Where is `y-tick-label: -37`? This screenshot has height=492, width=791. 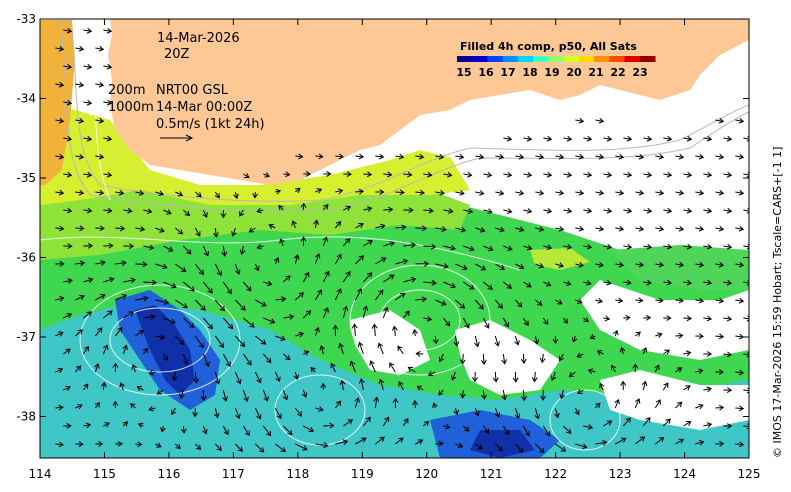
y-tick-label: -37 is located at coordinates (26, 337).